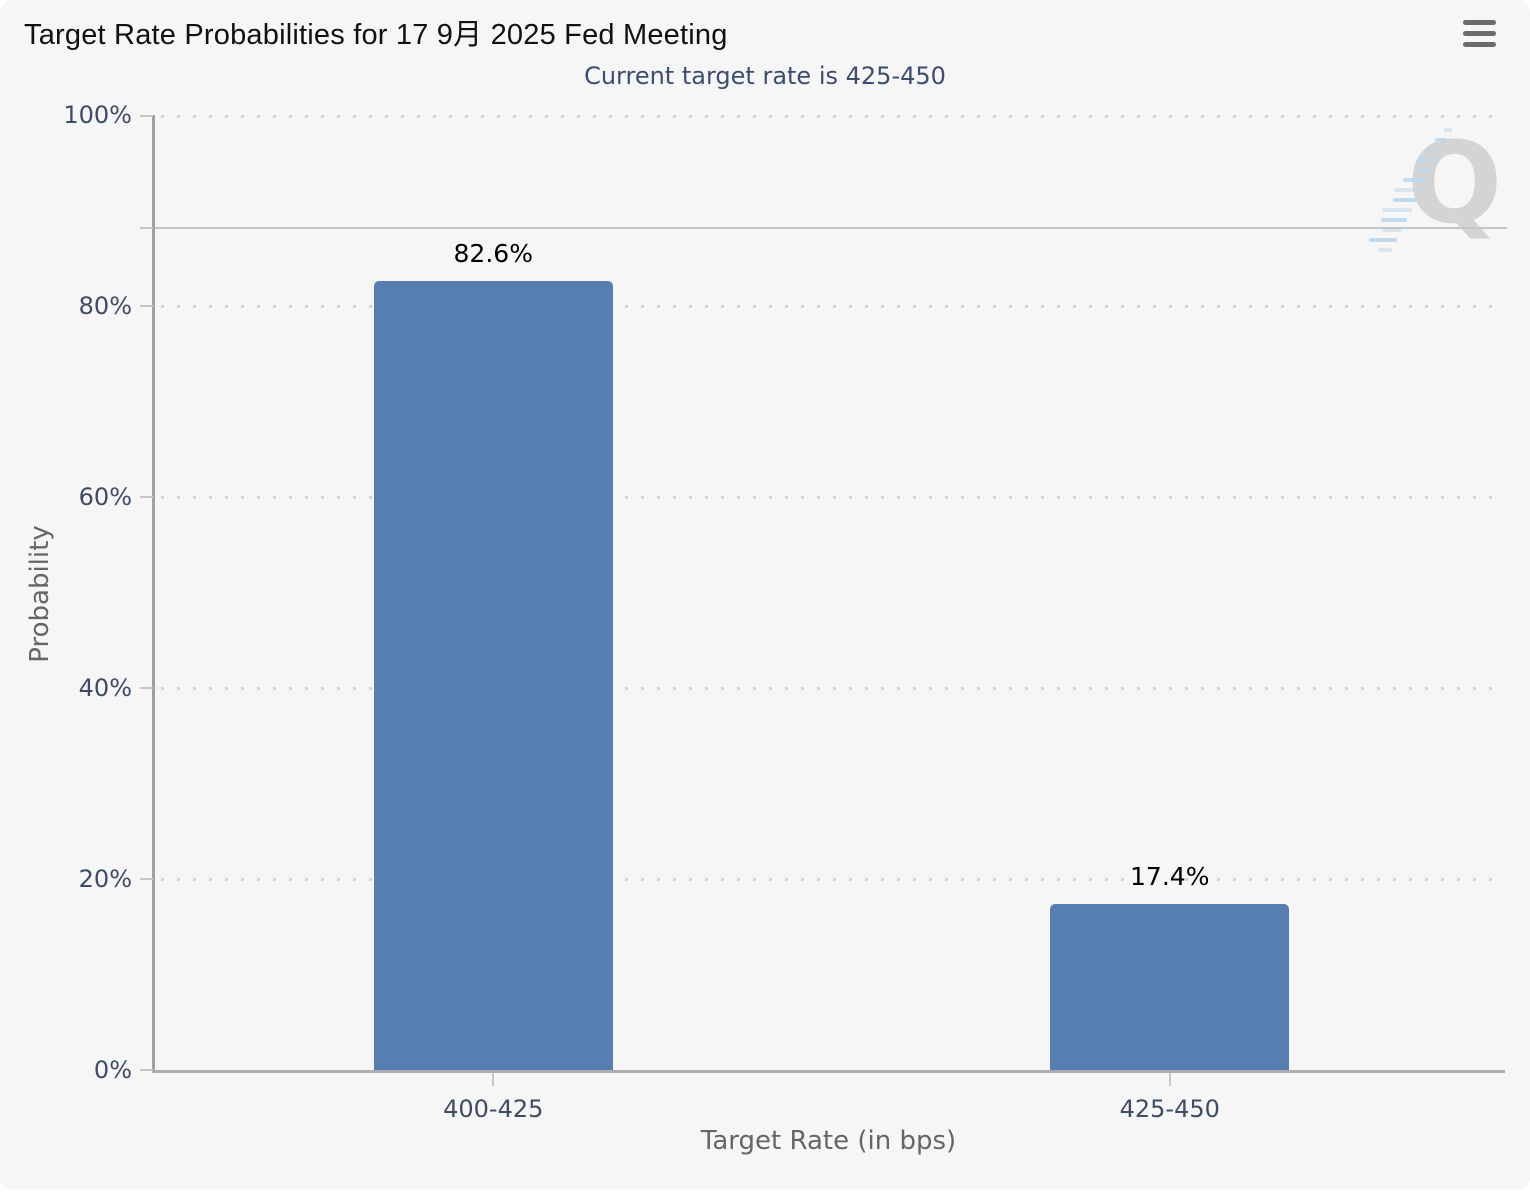 This screenshot has height=1204, width=1530. Describe the element at coordinates (493, 254) in the screenshot. I see `data-label: 82.6%` at that location.